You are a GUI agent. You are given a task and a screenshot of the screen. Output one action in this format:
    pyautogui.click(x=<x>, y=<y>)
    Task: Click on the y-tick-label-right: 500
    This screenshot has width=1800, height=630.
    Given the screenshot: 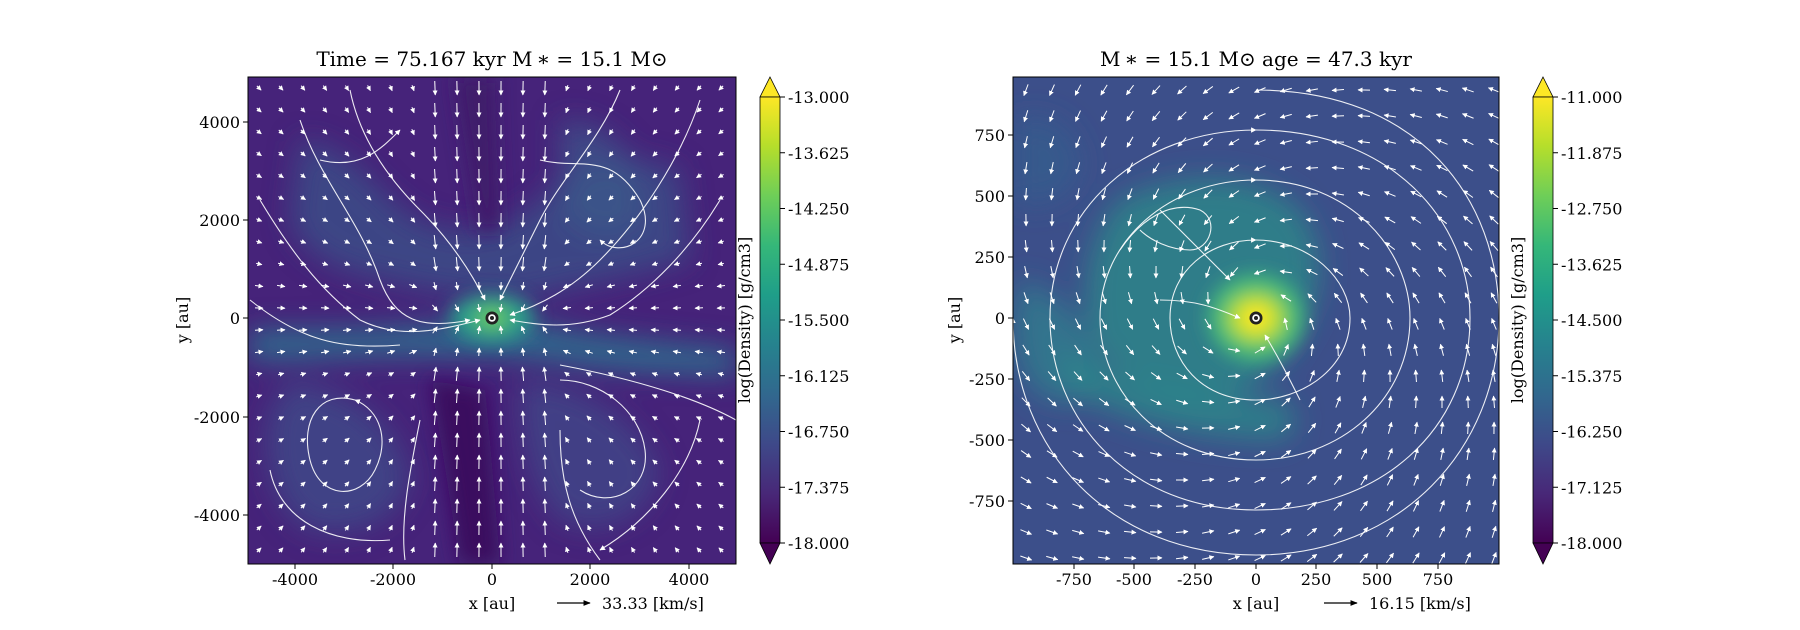 What is the action you would take?
    pyautogui.click(x=989, y=196)
    